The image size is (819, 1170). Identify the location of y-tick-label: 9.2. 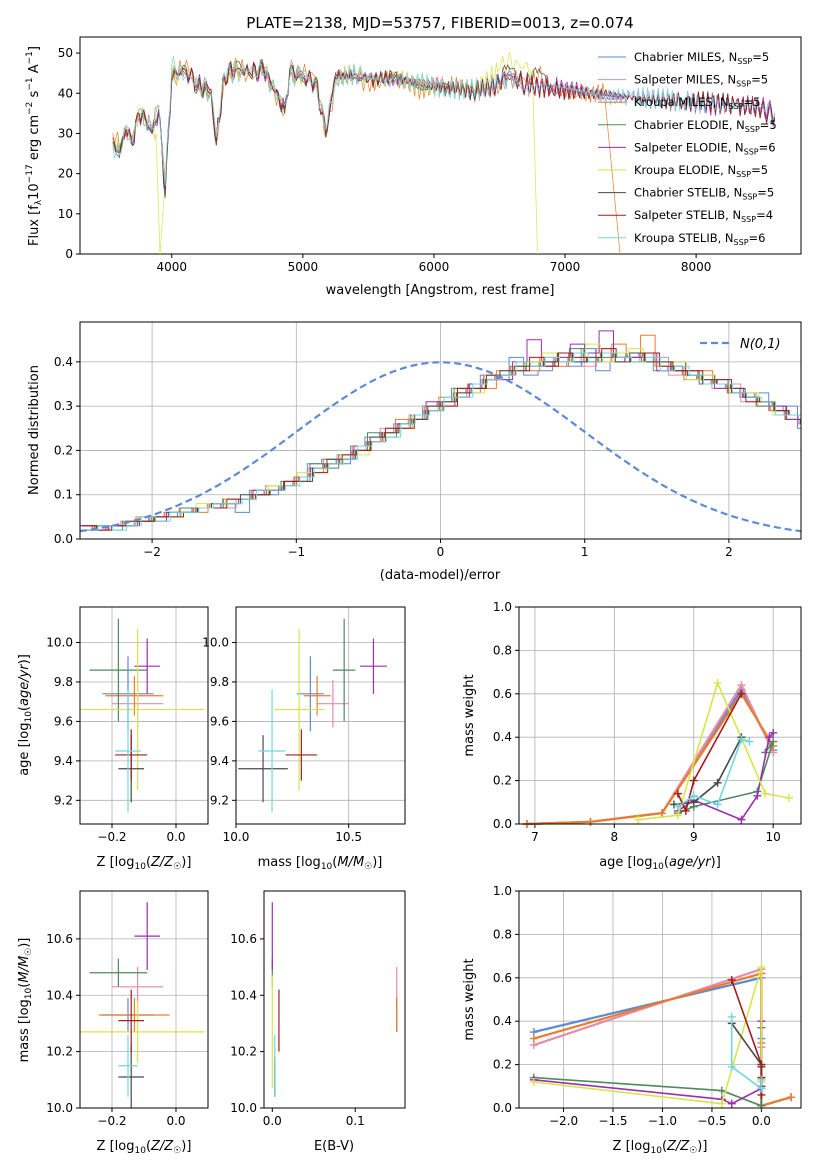
(63, 800).